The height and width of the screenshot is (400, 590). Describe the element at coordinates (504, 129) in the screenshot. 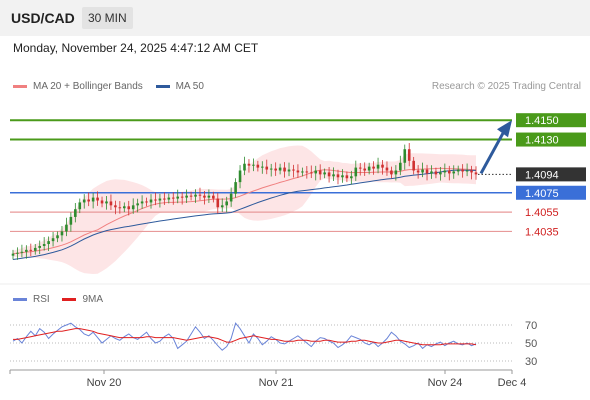

I see `projection-arrow-head` at that location.